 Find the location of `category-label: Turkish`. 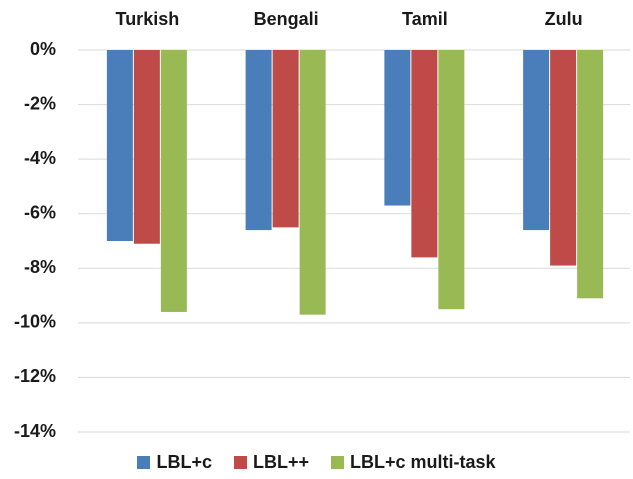

category-label: Turkish is located at coordinates (148, 19).